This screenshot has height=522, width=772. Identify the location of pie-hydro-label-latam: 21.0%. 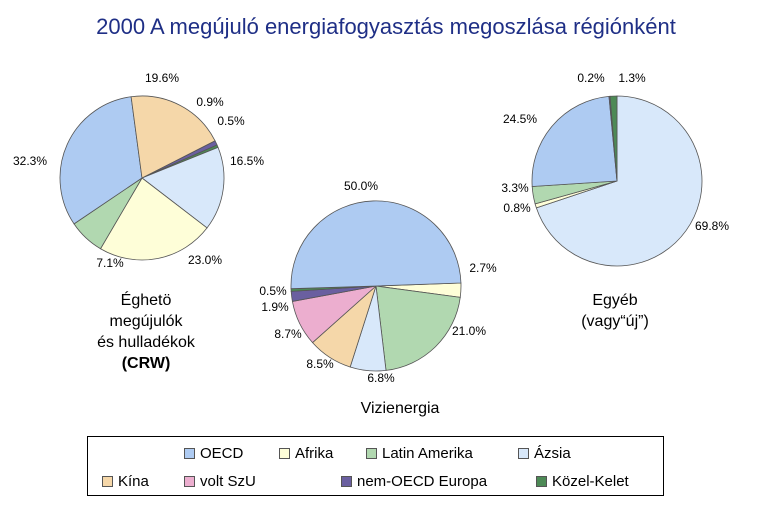
(469, 331).